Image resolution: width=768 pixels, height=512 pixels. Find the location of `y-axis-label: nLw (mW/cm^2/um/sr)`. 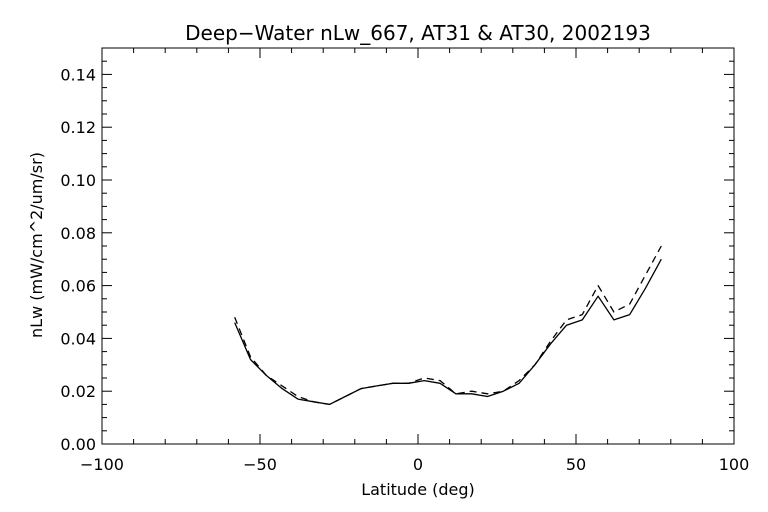

y-axis-label: nLw (mW/cm^2/um/sr) is located at coordinates (36, 245).